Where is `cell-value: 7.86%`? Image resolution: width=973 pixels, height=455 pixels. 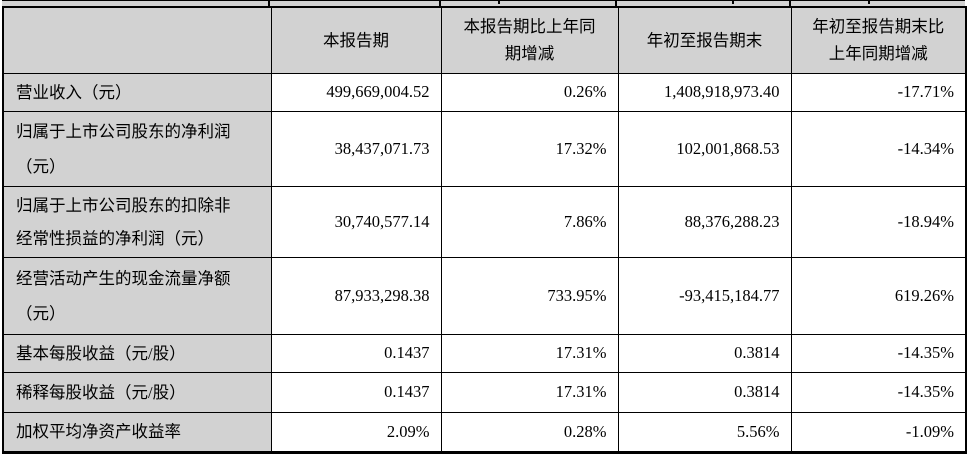
cell-value: 7.86% is located at coordinates (529, 221).